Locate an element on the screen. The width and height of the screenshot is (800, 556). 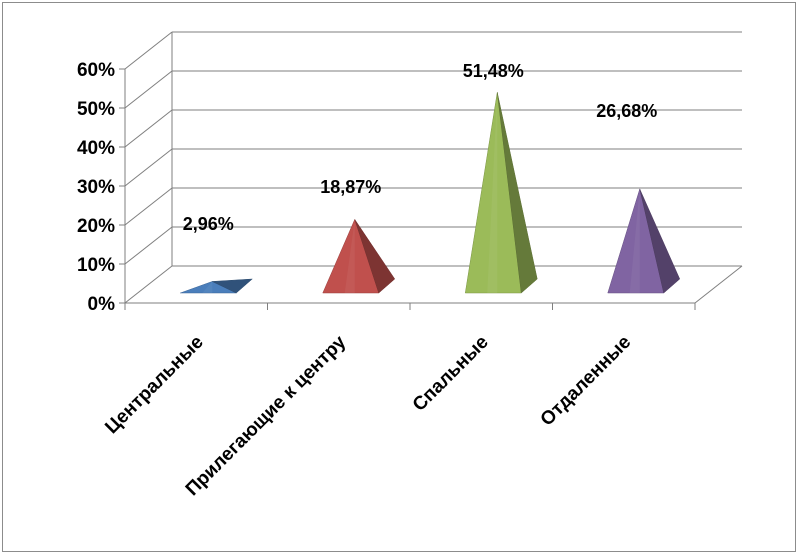
category-label: Центральные is located at coordinates (154, 385).